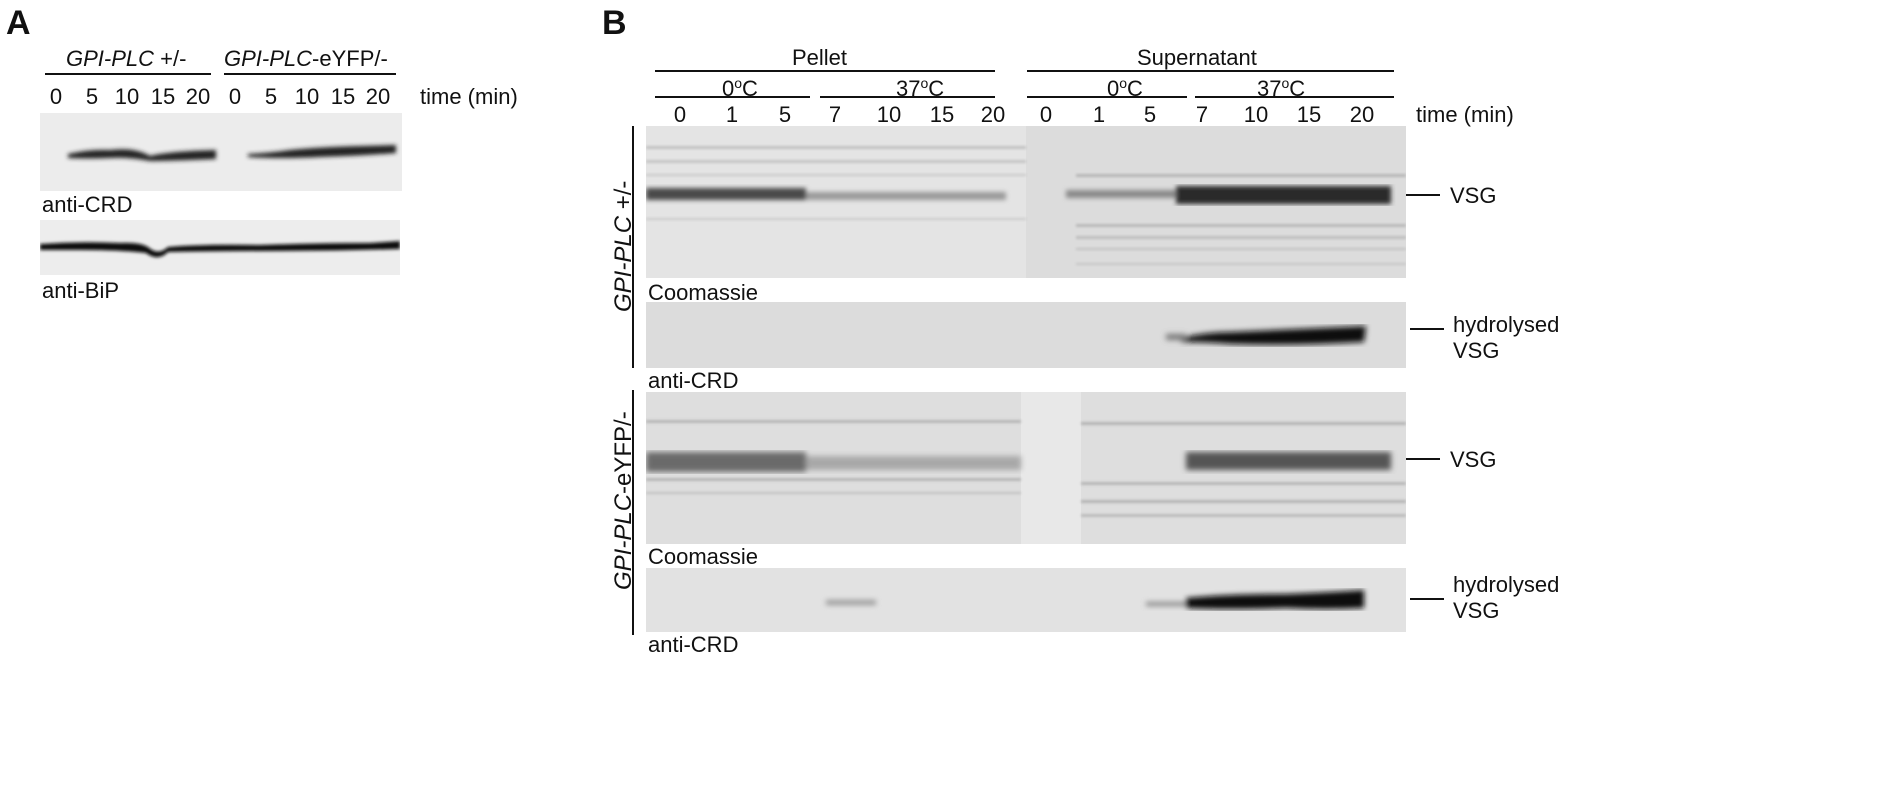 This screenshot has width=1903, height=800. Describe the element at coordinates (221, 152) in the screenshot. I see `panel-a-anti-crd-blot` at that location.